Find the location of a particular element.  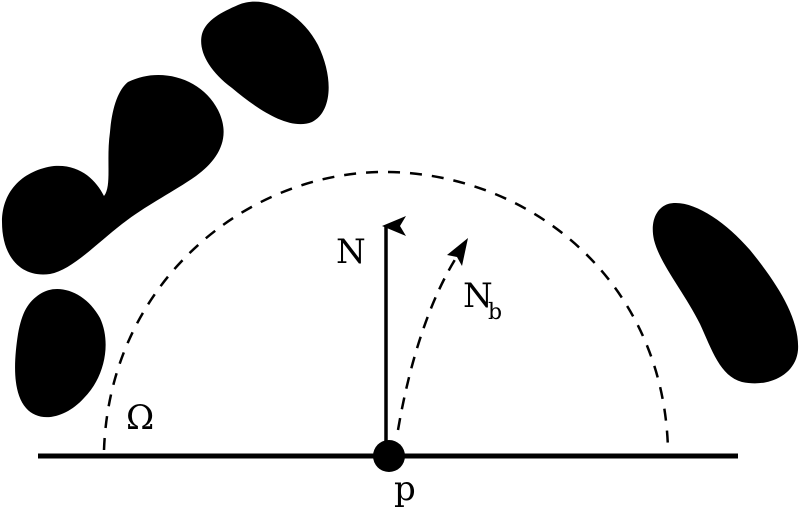

occluder-blob-left is located at coordinates (60, 353).